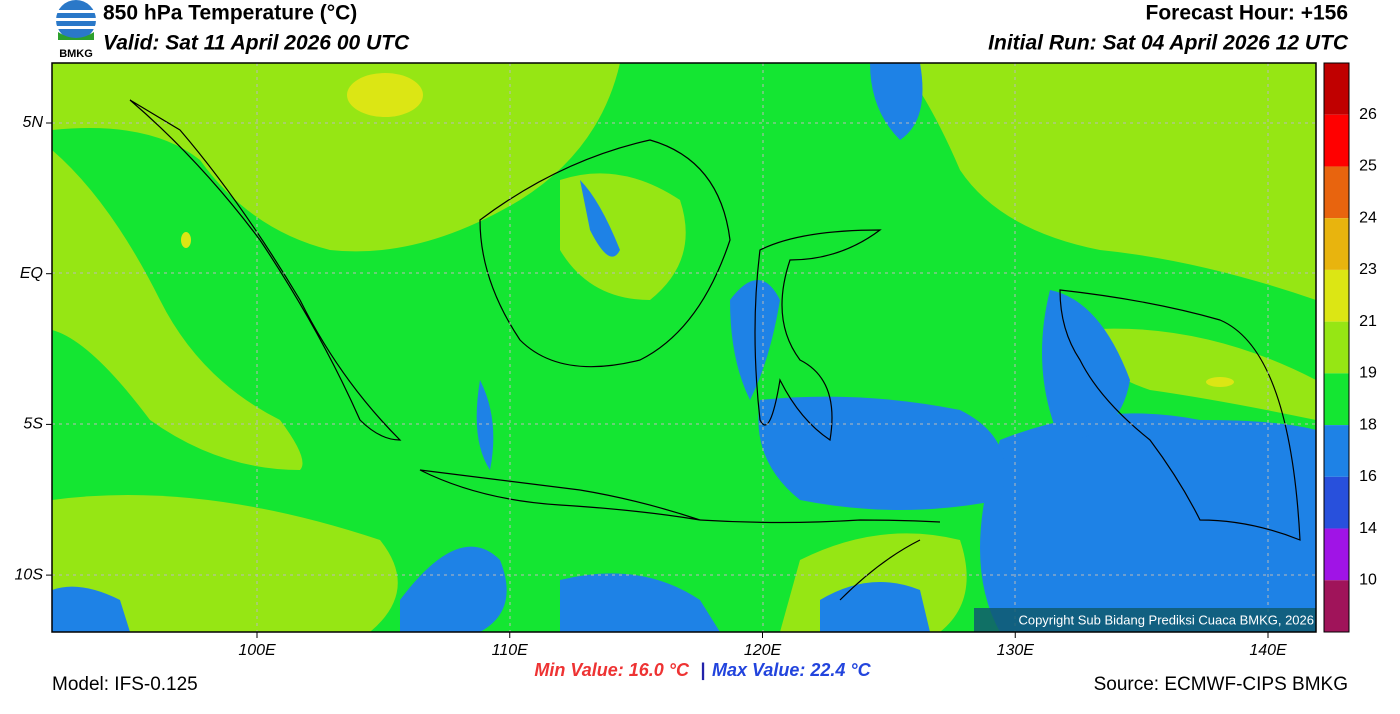 This screenshot has height=714, width=1400. Describe the element at coordinates (1368, 476) in the screenshot. I see `colorbar-label: 16` at that location.